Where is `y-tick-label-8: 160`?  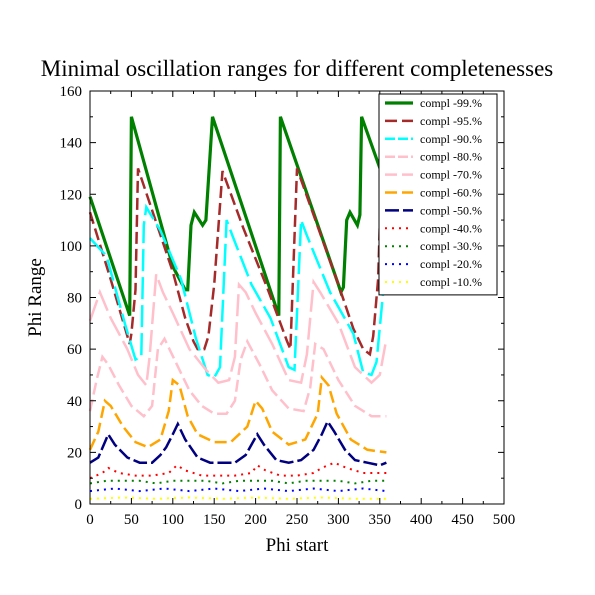 y-tick-label-8: 160 is located at coordinates (71, 92).